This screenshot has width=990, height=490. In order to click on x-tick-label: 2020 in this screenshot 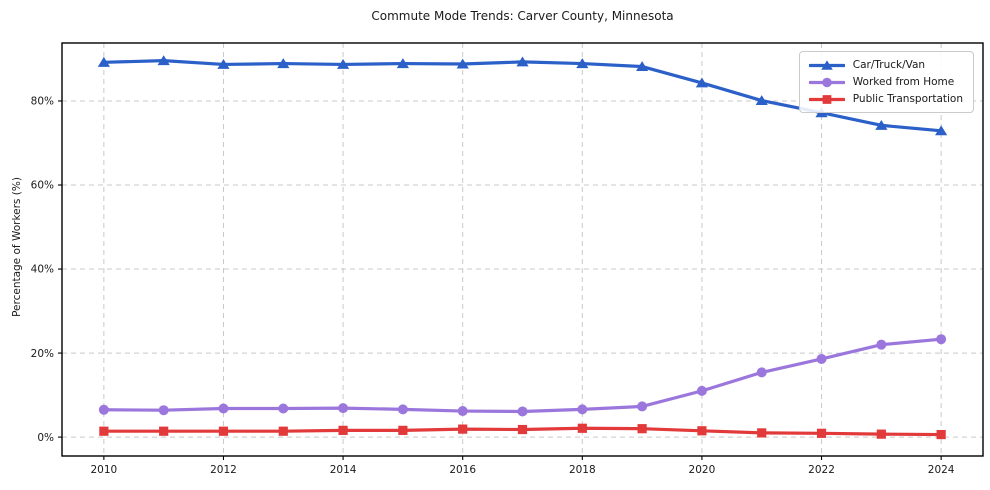, I will do `click(702, 470)`.